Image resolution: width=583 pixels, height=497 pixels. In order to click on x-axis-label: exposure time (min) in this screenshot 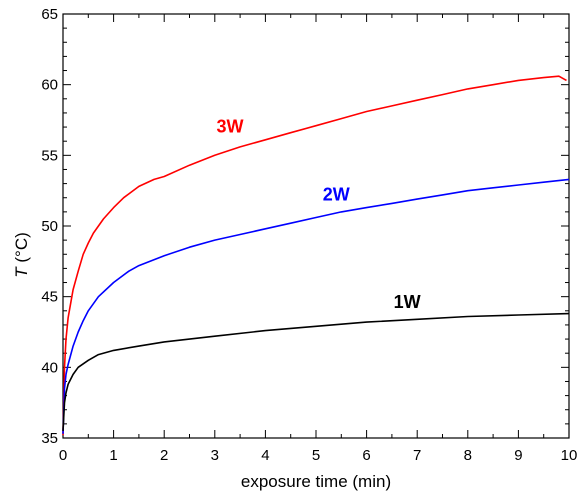, I will do `click(316, 481)`.